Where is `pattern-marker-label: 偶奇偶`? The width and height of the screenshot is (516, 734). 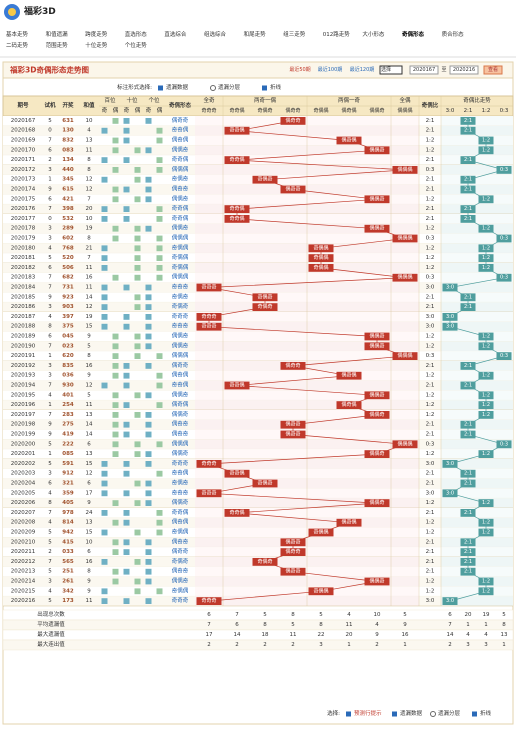
pattern-marker-label: 偶奇偶 is located at coordinates (348, 375).